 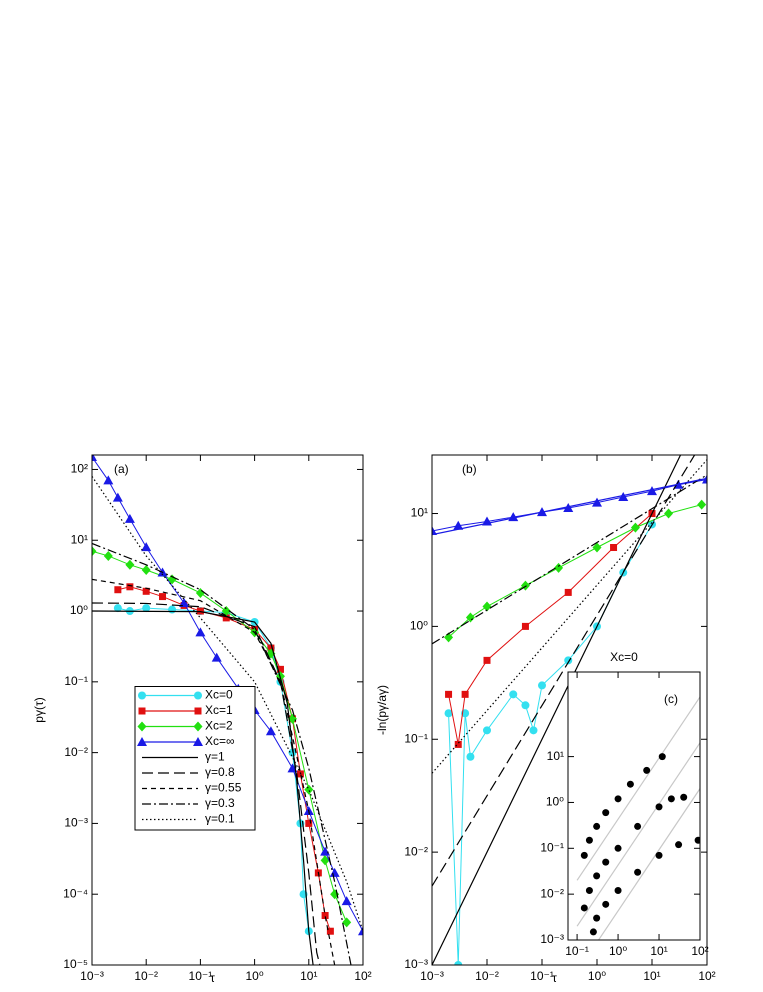 What do you see at coordinates (195, 758) in the screenshot?
I see `legend: Xc=0Xc=1 Xc=2Xc=∞ γ=1γ=0.8 γ=0.55γ=0.3 γ=0.1` at bounding box center [195, 758].